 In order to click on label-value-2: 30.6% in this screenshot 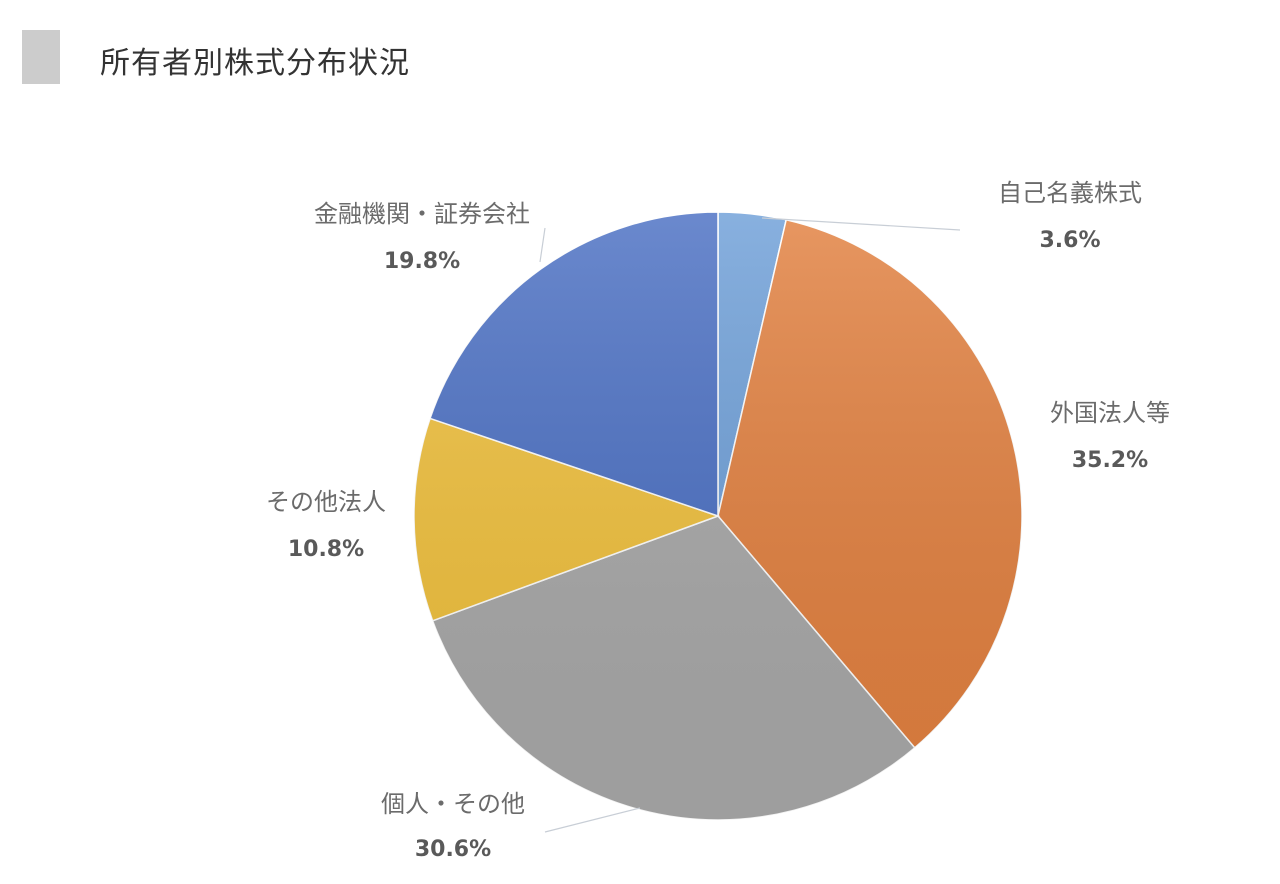, I will do `click(453, 849)`.